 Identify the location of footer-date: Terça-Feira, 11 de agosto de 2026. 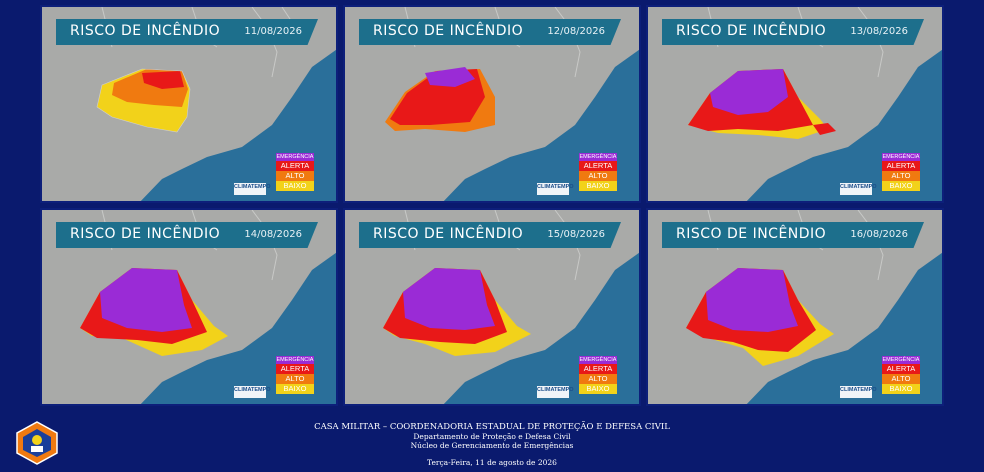
(492, 462).